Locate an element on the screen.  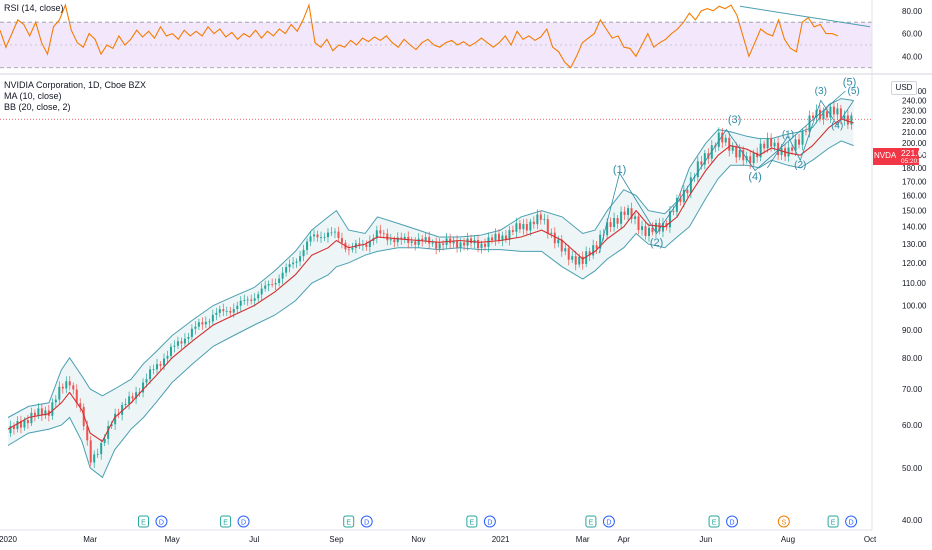
rsi-line is located at coordinates (419, 36).